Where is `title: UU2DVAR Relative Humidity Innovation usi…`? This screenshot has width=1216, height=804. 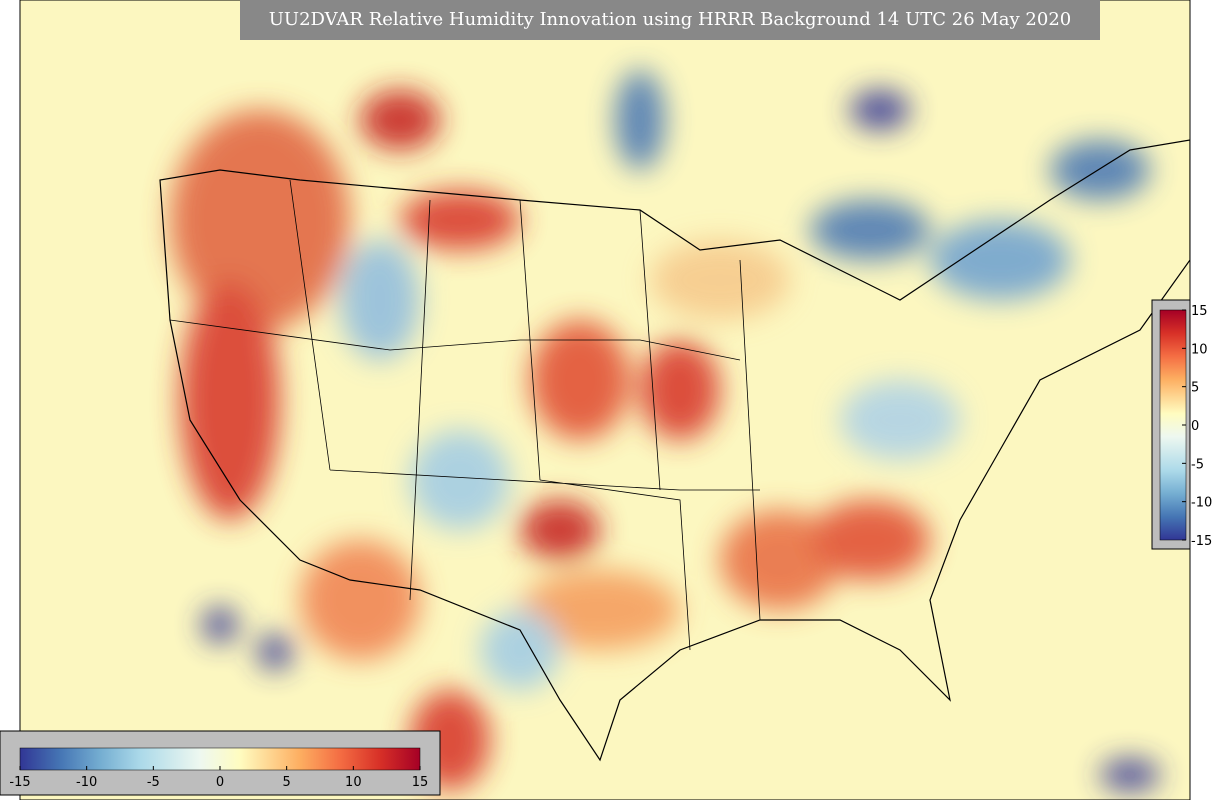 title: UU2DVAR Relative Humidity Innovation usi… is located at coordinates (670, 19).